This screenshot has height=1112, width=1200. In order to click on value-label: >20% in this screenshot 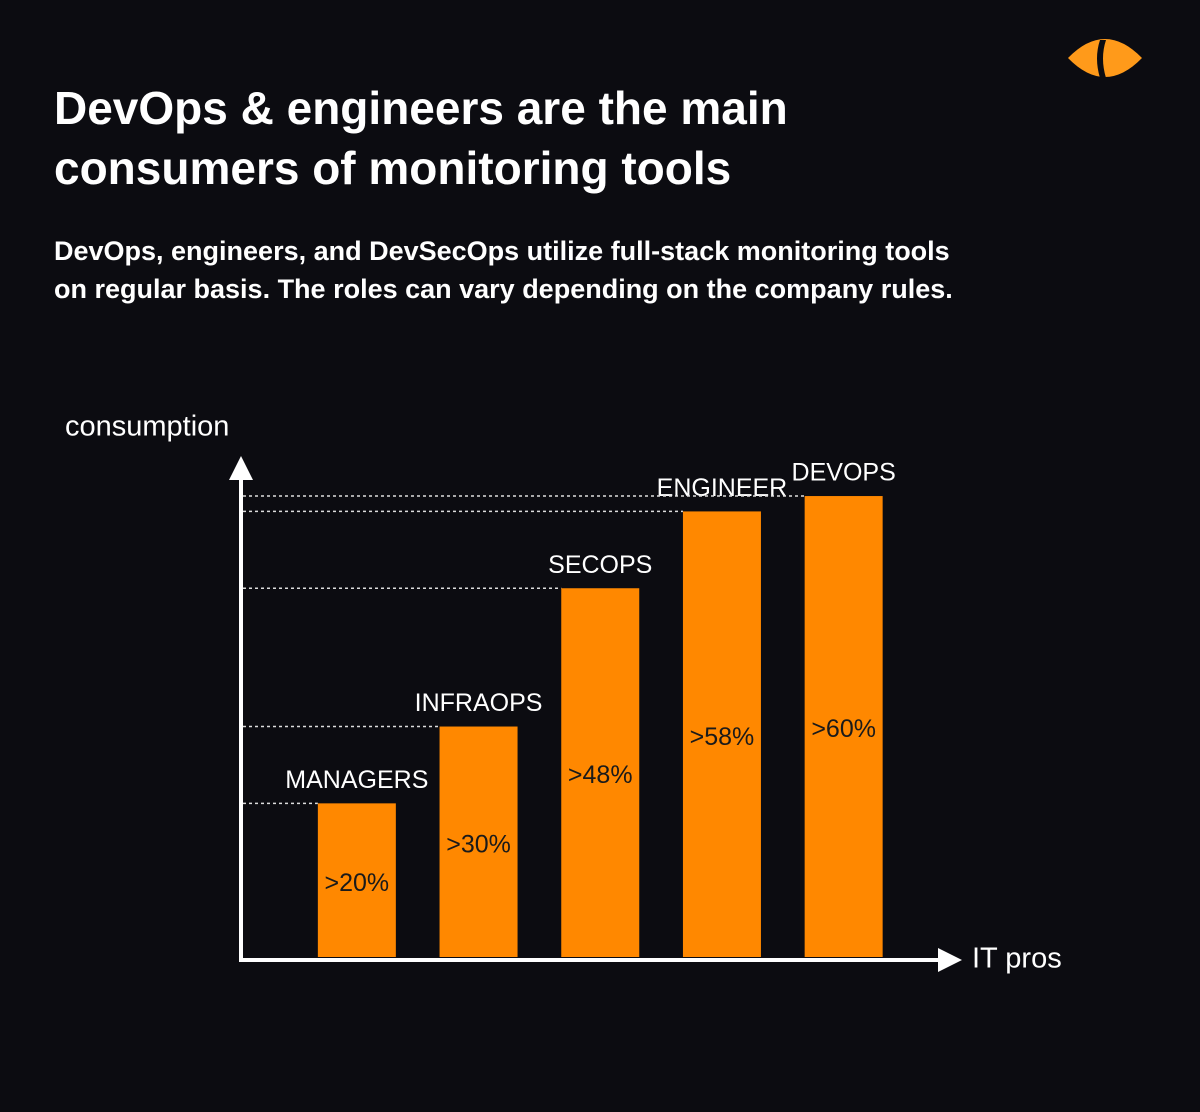, I will do `click(357, 883)`.